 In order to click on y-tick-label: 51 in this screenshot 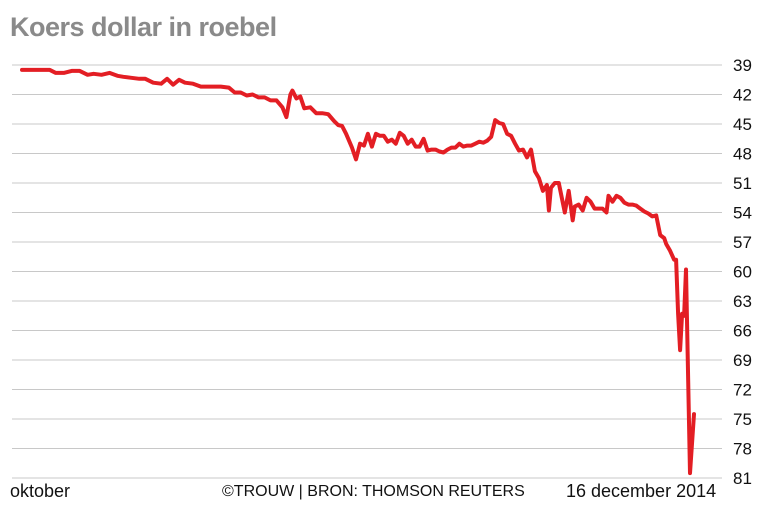, I will do `click(742, 183)`.